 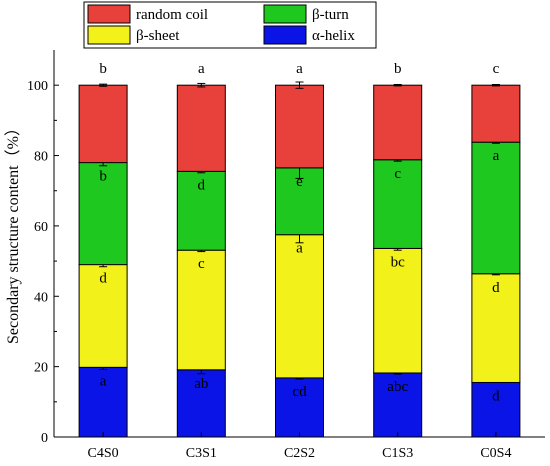 I want to click on bar-turn-c1s3, so click(x=398, y=204).